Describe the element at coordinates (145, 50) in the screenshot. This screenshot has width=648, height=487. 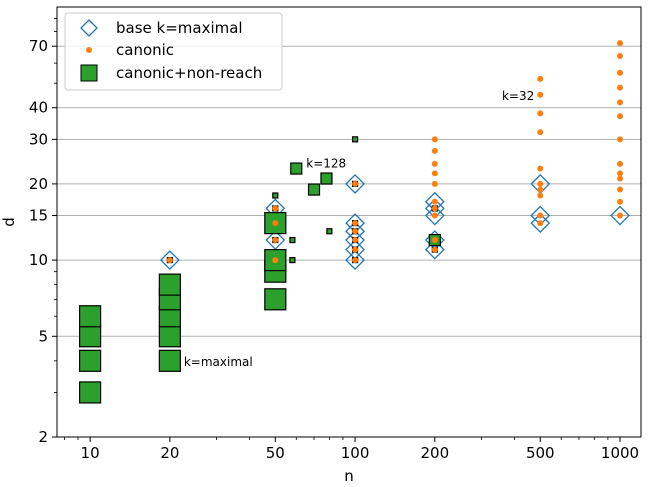
I see `legend-label-canonic: canonic` at that location.